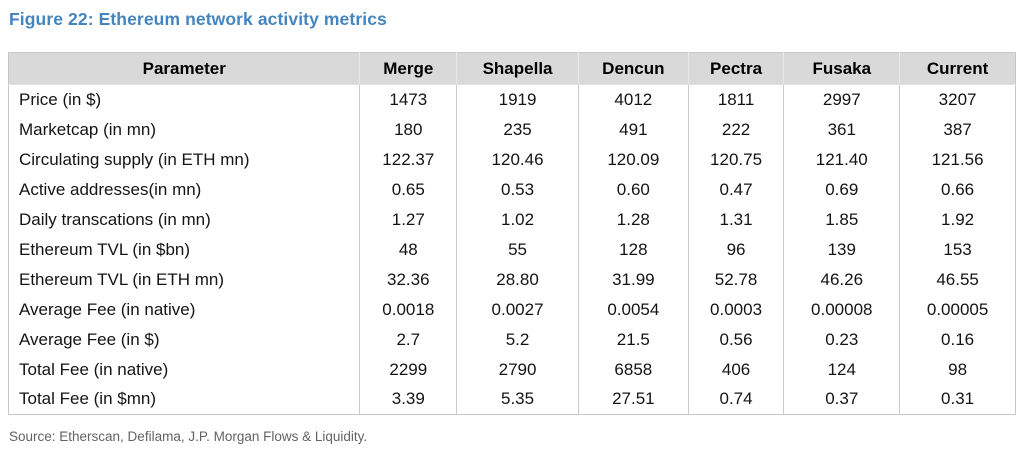  I want to click on value-cell: 0.37, so click(841, 399).